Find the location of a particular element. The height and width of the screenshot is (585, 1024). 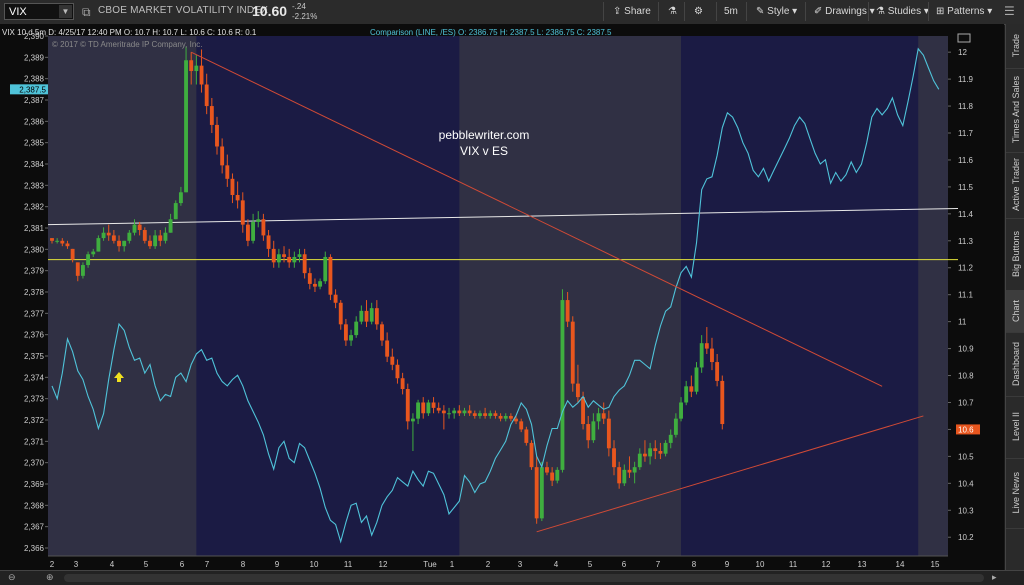

left-axis-label: 2,389 is located at coordinates (34, 57).